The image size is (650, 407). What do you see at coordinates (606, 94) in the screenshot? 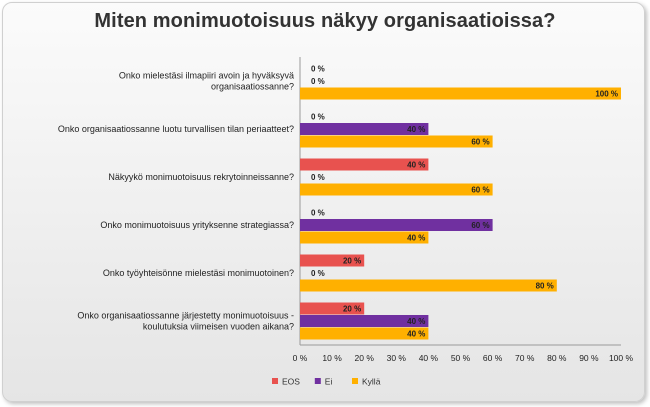
I see `data-label: 100 %` at bounding box center [606, 94].